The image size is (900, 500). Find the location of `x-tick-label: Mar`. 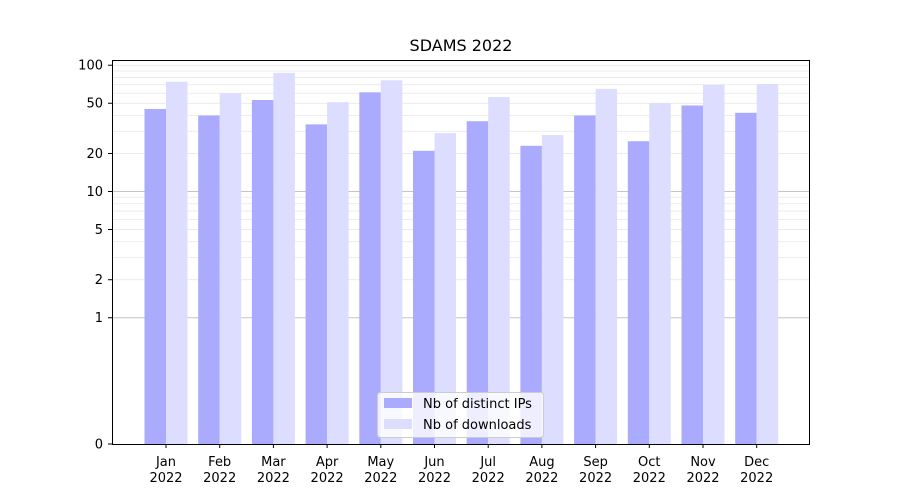

x-tick-label: Mar is located at coordinates (273, 462).